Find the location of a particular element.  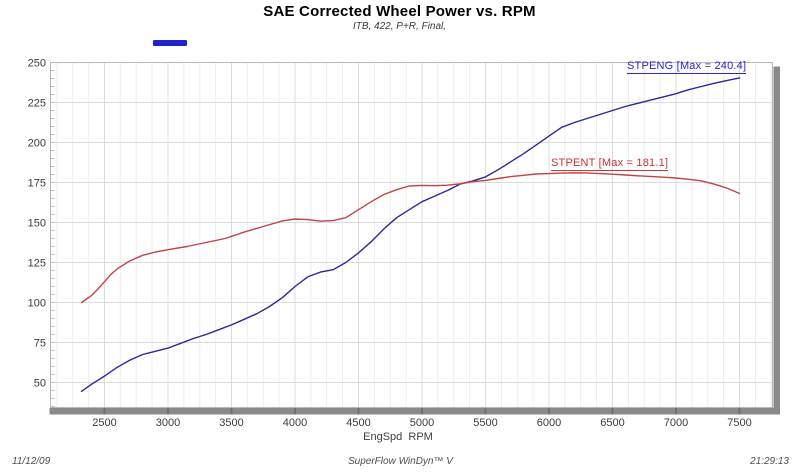

svg-text: 50 is located at coordinates (40, 384).